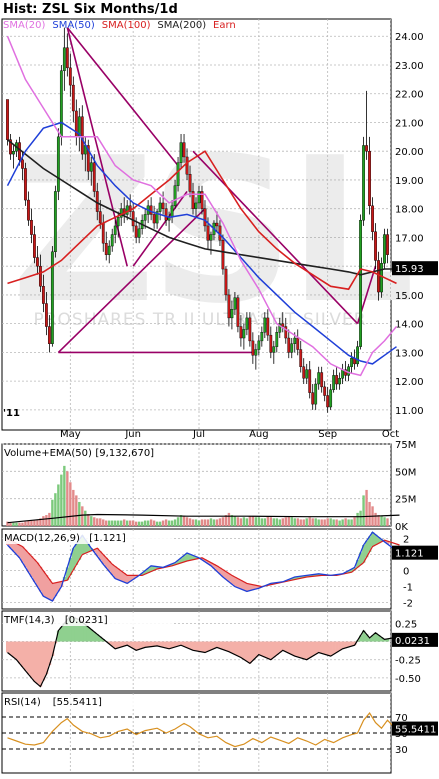  I want to click on price-tick-label: 17.00, so click(409, 238).